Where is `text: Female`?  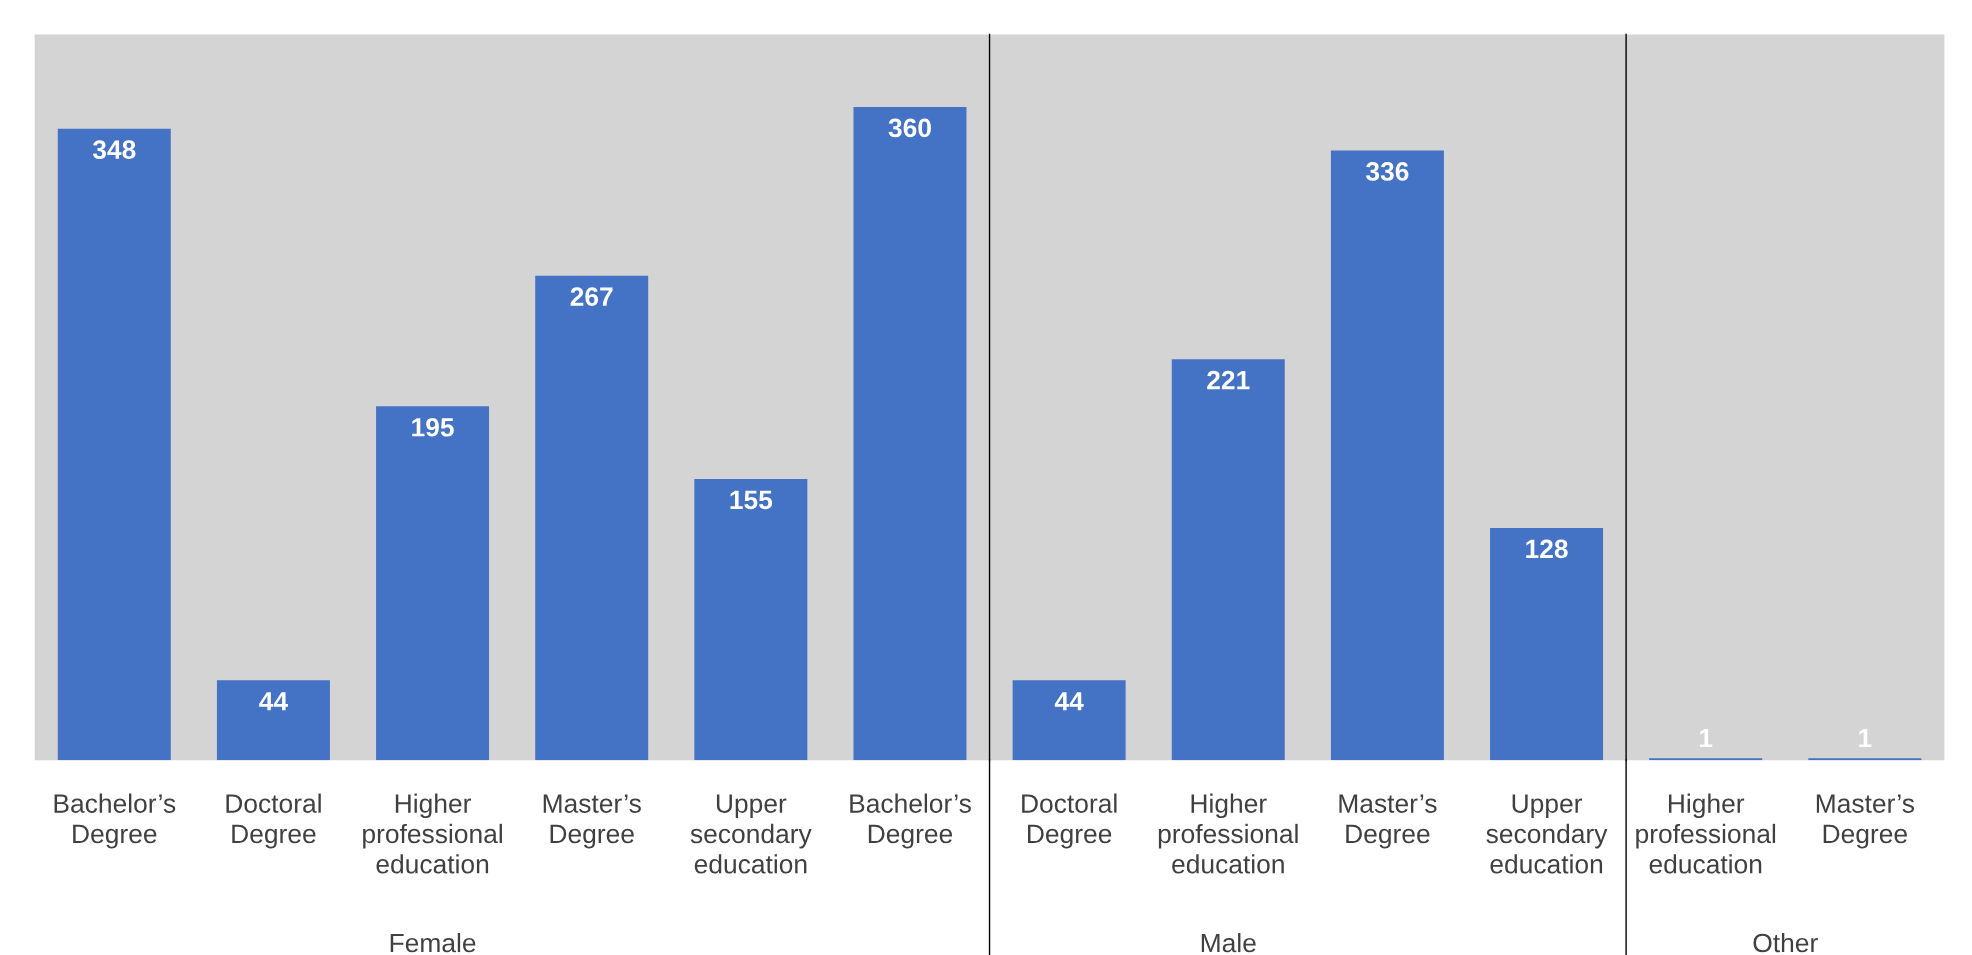
text: Female is located at coordinates (433, 942).